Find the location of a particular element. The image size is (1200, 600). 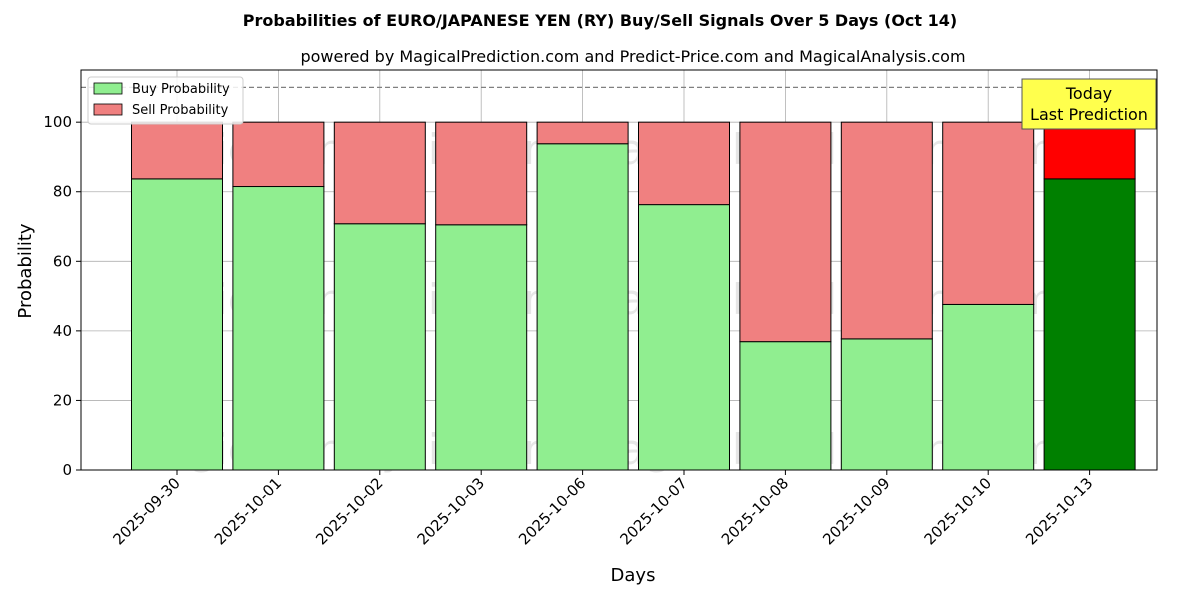

y-axis-label: Probability is located at coordinates (25, 270).